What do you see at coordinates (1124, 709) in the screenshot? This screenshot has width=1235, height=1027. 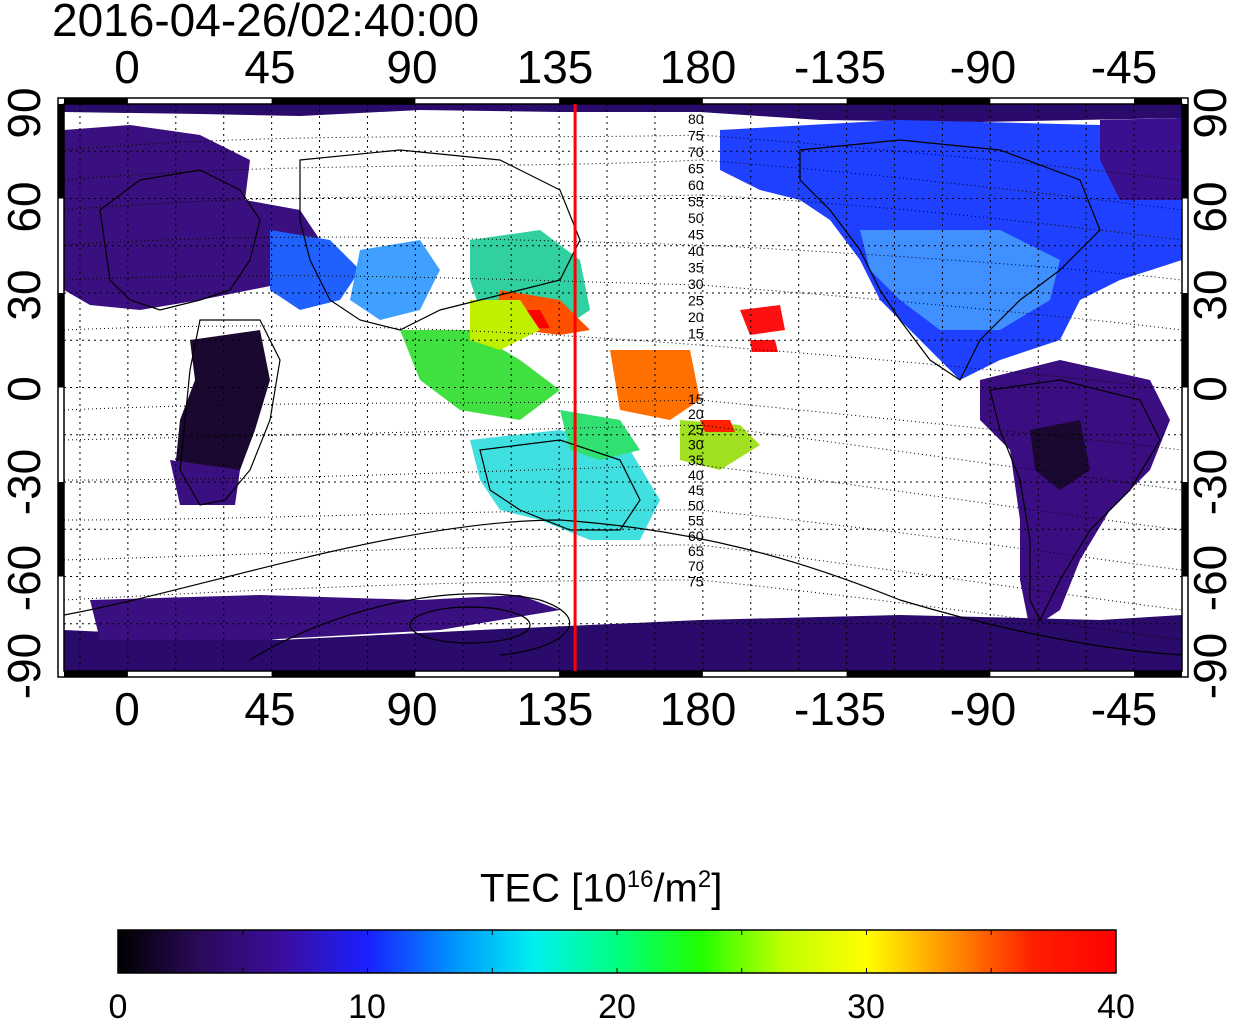 I see `bottom-lon-label: -45` at bounding box center [1124, 709].